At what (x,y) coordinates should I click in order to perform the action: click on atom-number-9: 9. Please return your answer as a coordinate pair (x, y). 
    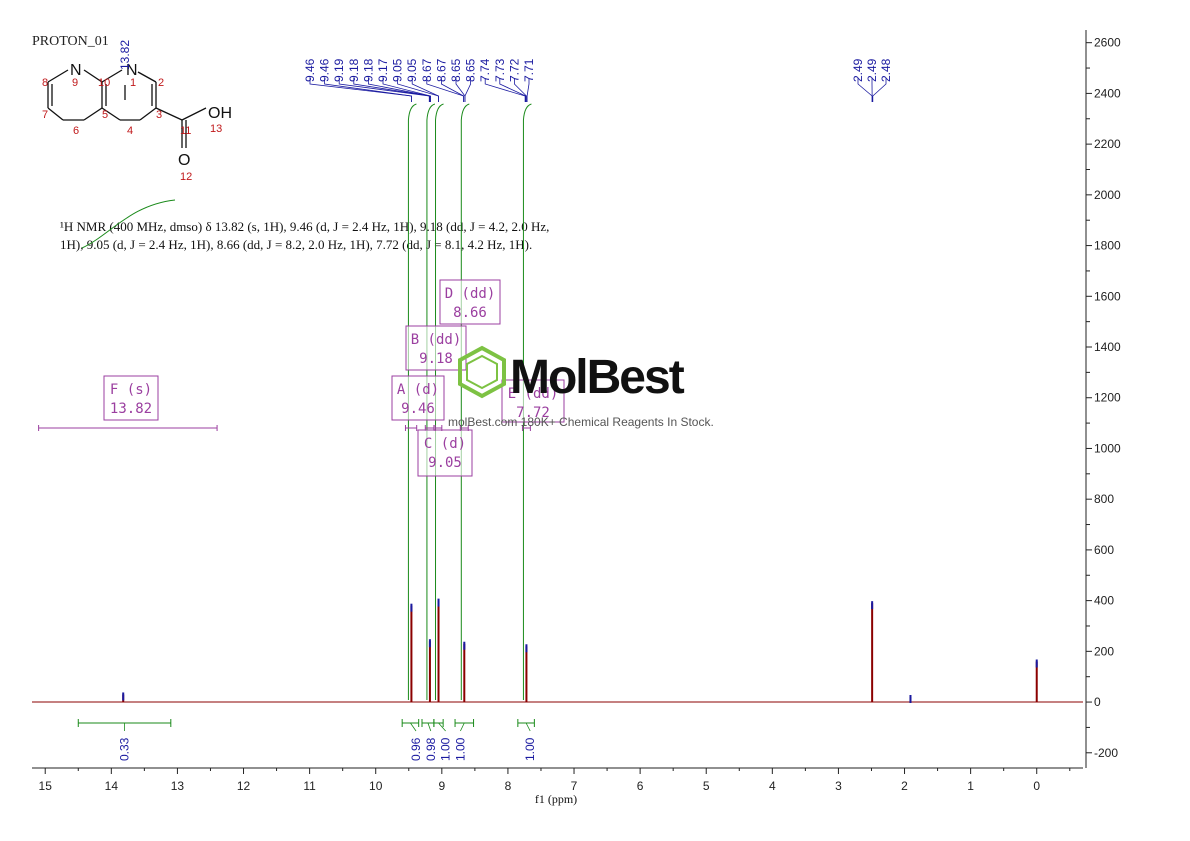
    Looking at the image, I should click on (75, 83).